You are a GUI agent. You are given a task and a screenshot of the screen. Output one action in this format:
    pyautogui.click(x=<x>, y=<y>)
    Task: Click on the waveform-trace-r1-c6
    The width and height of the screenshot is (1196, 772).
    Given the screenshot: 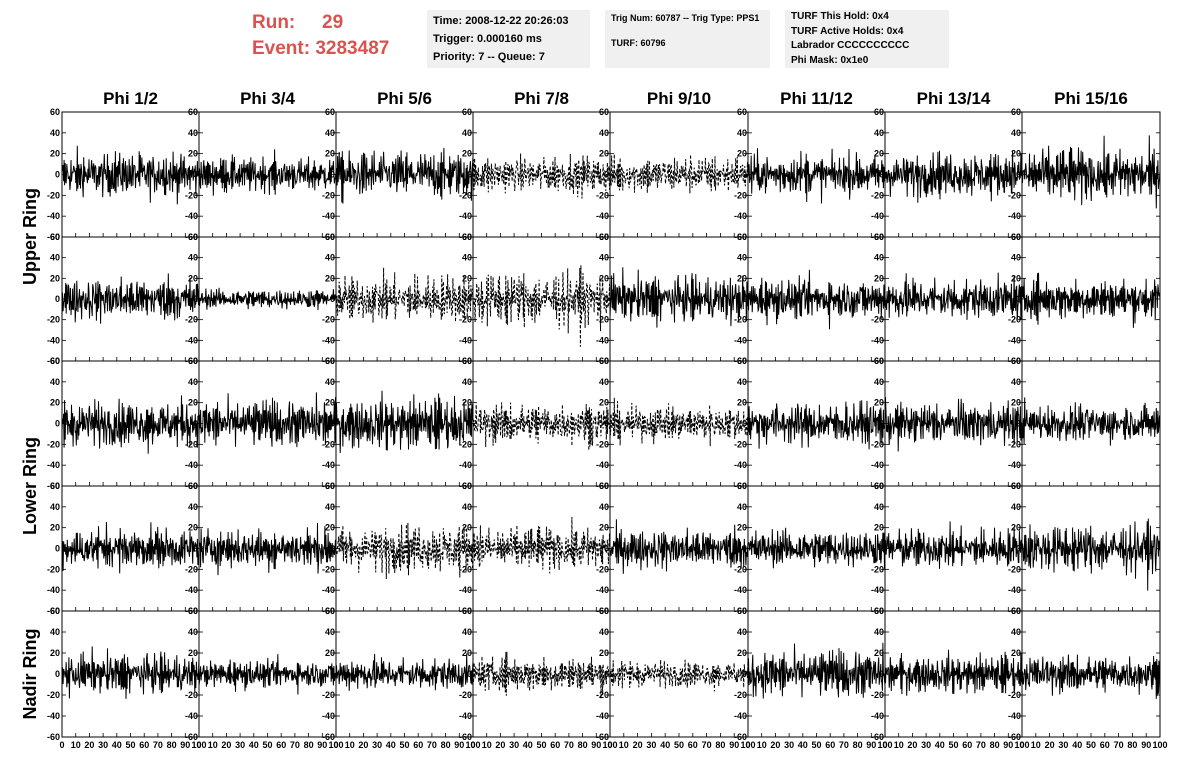 What is the action you would take?
    pyautogui.click(x=953, y=296)
    